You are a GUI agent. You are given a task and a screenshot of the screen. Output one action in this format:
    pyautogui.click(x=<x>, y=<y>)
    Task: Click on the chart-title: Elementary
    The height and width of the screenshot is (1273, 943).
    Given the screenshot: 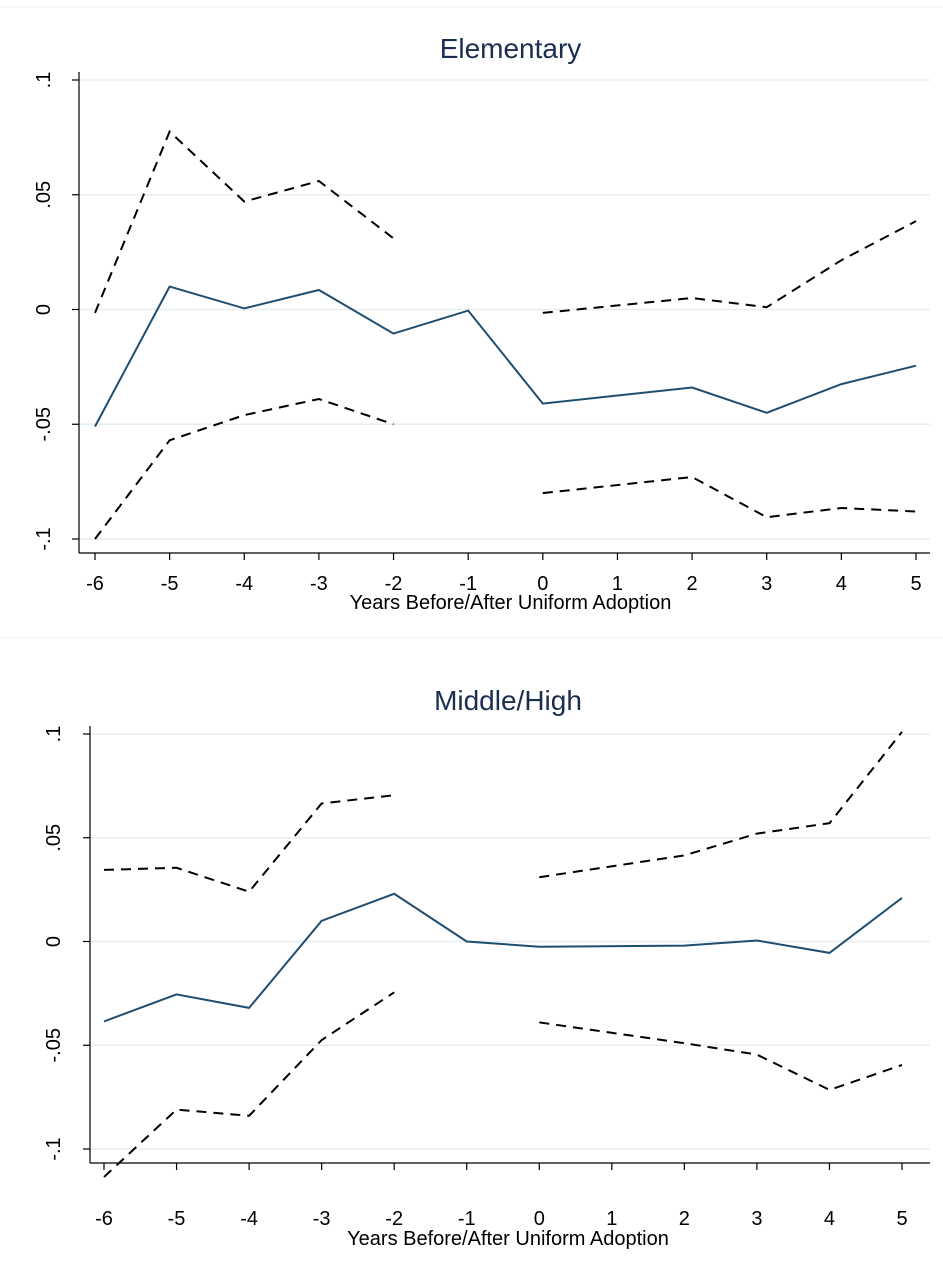 What is the action you would take?
    pyautogui.click(x=511, y=48)
    